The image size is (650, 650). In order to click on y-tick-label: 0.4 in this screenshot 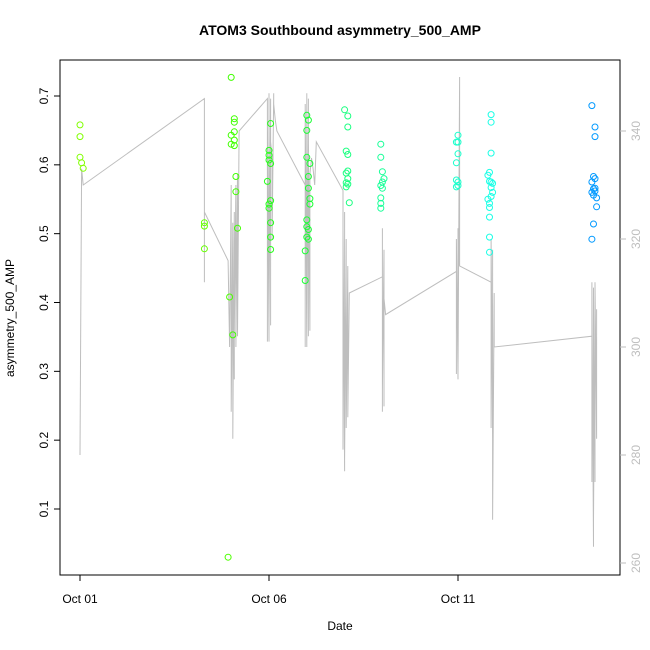, I will do `click(44, 302)`.